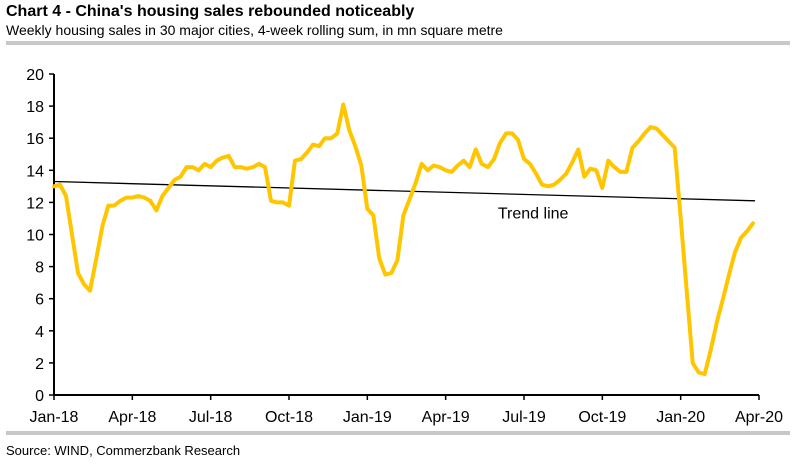 The image size is (799, 467). I want to click on x-tick-label: Oct-18, so click(289, 417).